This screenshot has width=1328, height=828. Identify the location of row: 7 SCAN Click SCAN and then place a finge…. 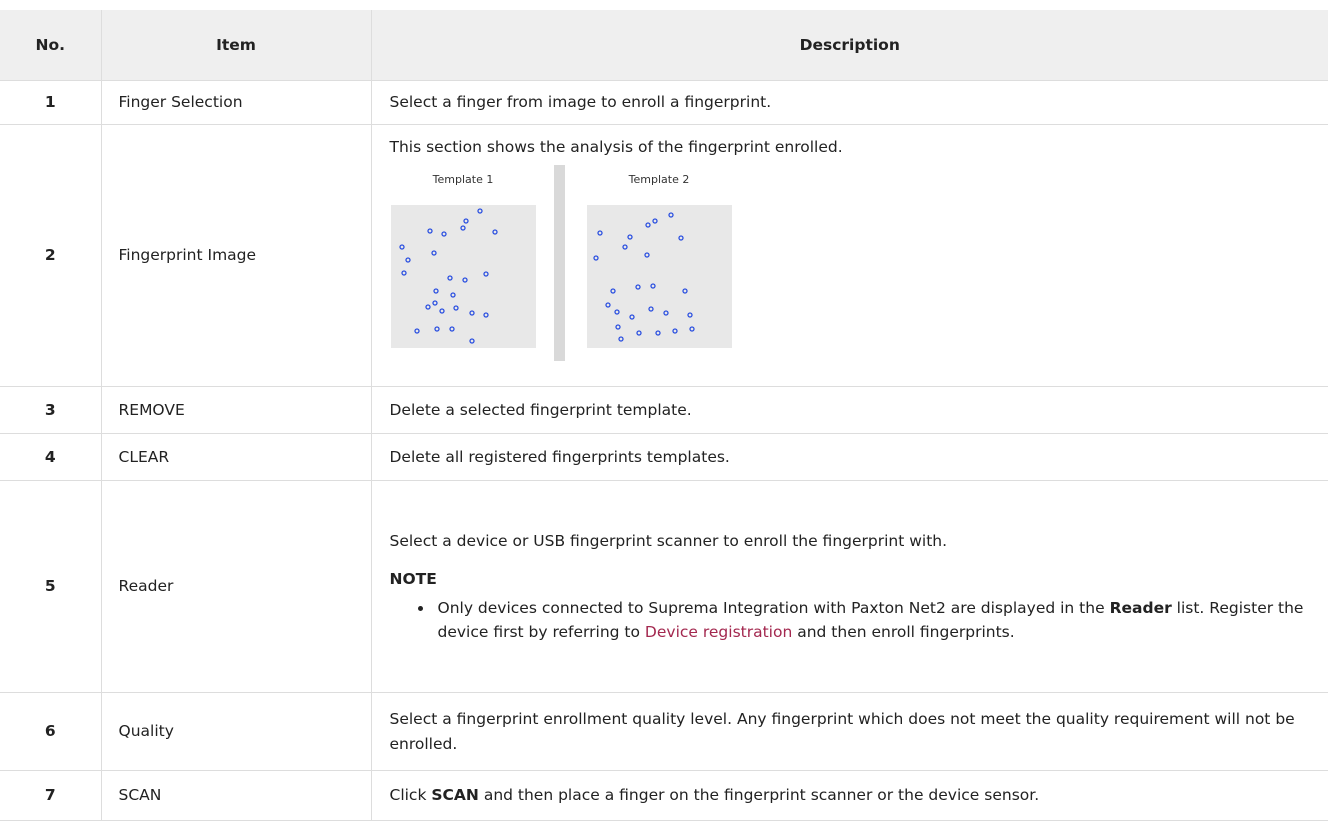
(664, 795).